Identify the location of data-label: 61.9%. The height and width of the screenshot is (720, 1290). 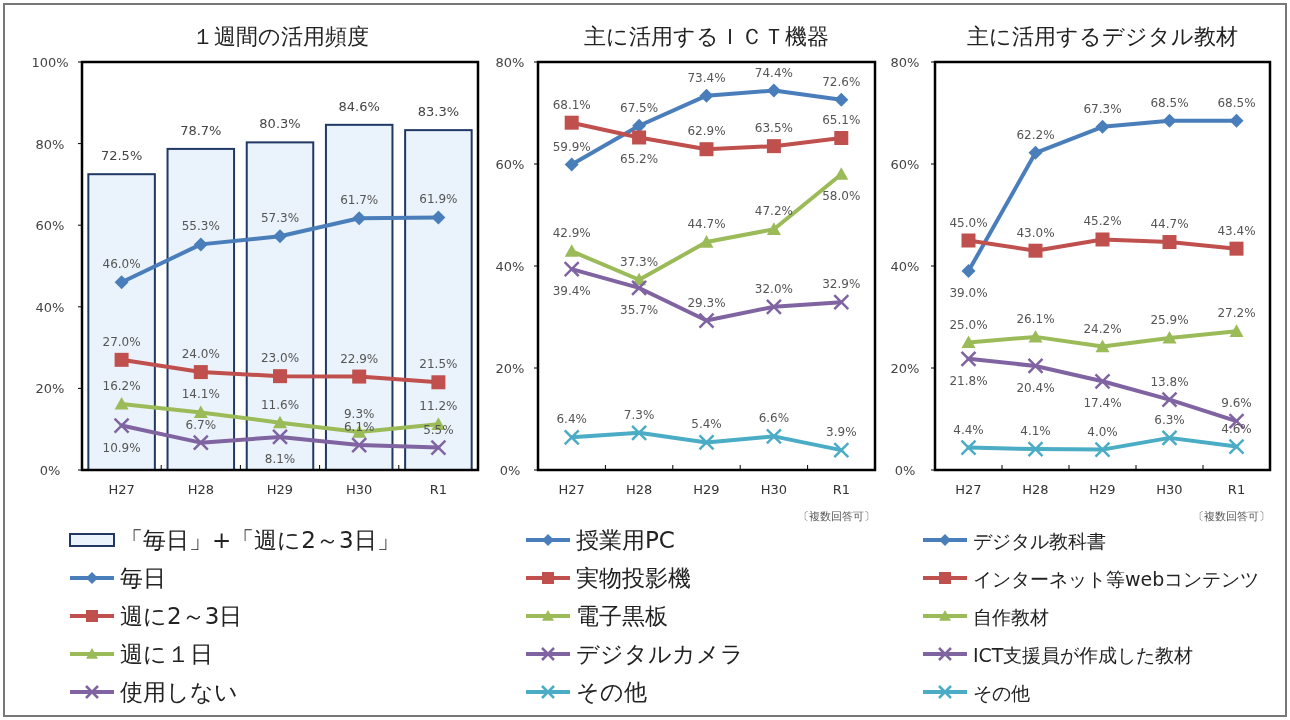
(438, 199).